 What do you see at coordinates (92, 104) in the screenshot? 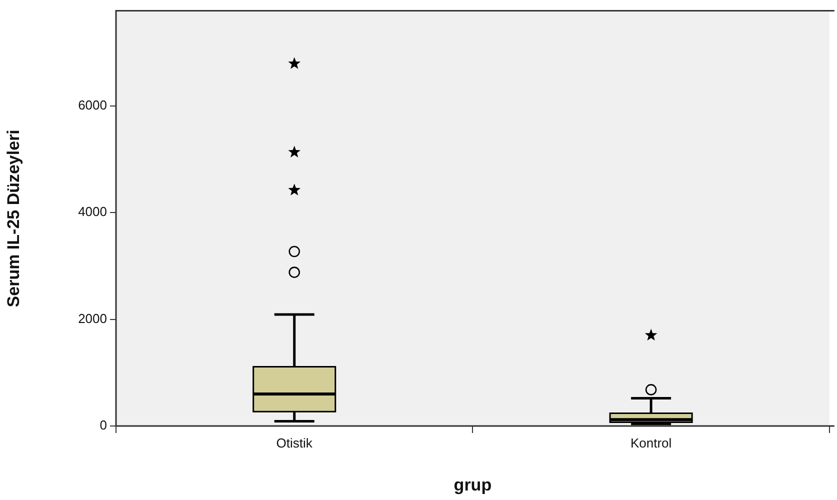
I see `y-tick-label: 6000` at bounding box center [92, 104].